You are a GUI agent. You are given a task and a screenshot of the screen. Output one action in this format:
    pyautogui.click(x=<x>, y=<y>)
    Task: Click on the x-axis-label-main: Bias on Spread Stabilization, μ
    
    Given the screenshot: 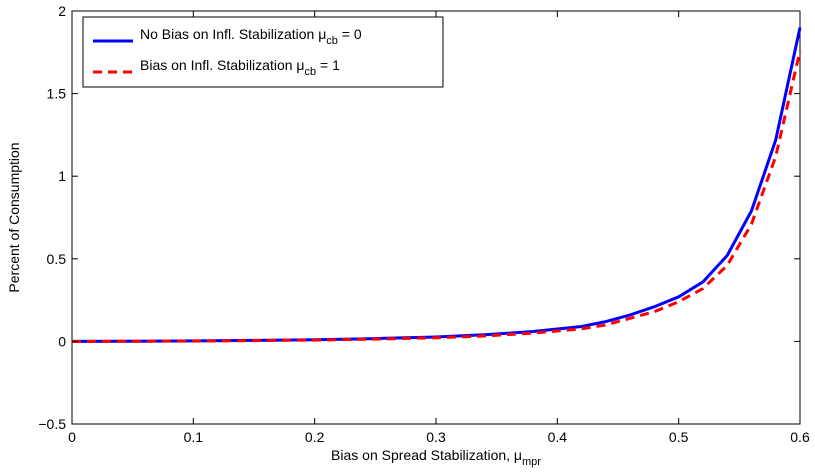 What is the action you would take?
    pyautogui.click(x=426, y=455)
    